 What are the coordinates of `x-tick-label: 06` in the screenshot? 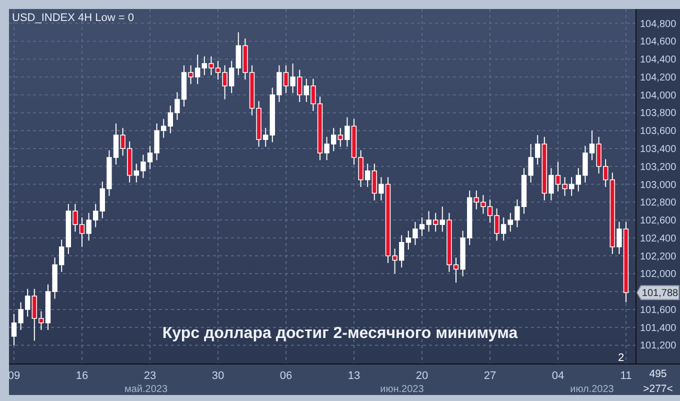 It's located at (286, 376).